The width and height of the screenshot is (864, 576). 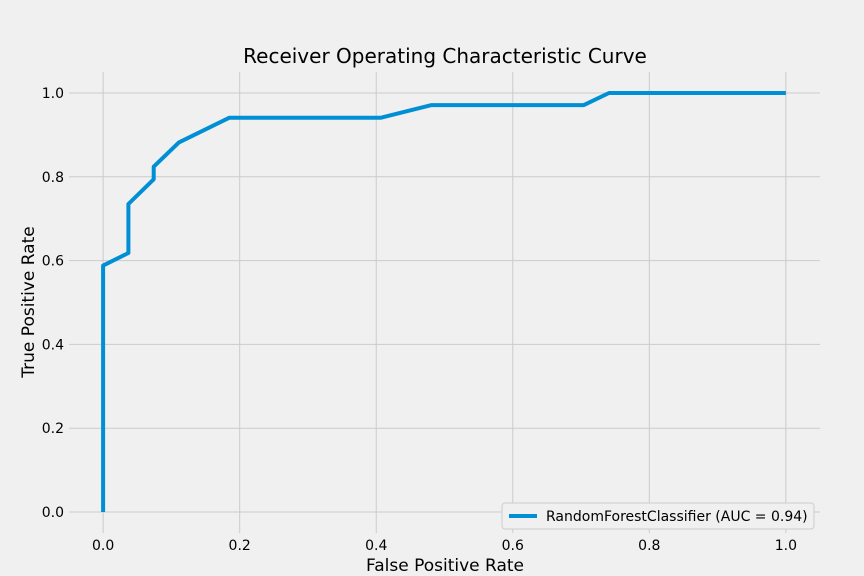 I want to click on y-tick-label: 1.0, so click(x=53, y=94).